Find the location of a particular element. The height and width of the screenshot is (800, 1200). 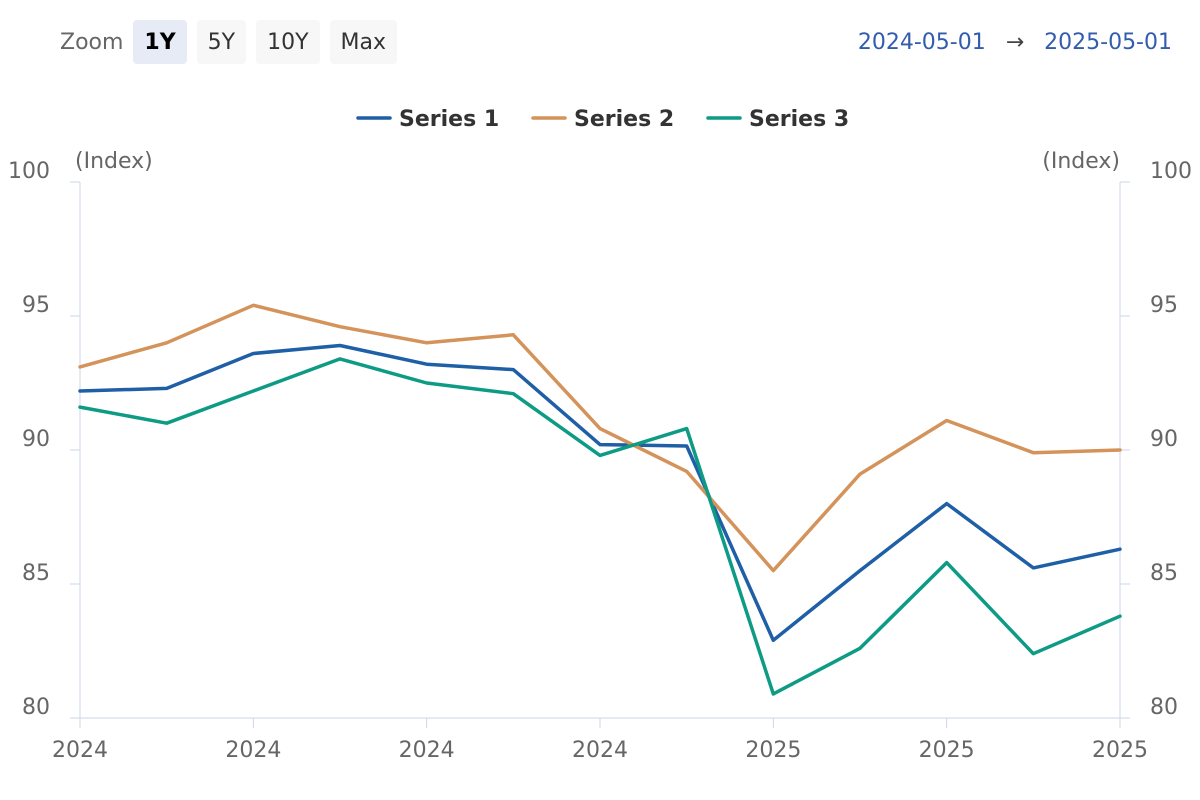

range-to-date: 2025-05-01 is located at coordinates (1108, 42).